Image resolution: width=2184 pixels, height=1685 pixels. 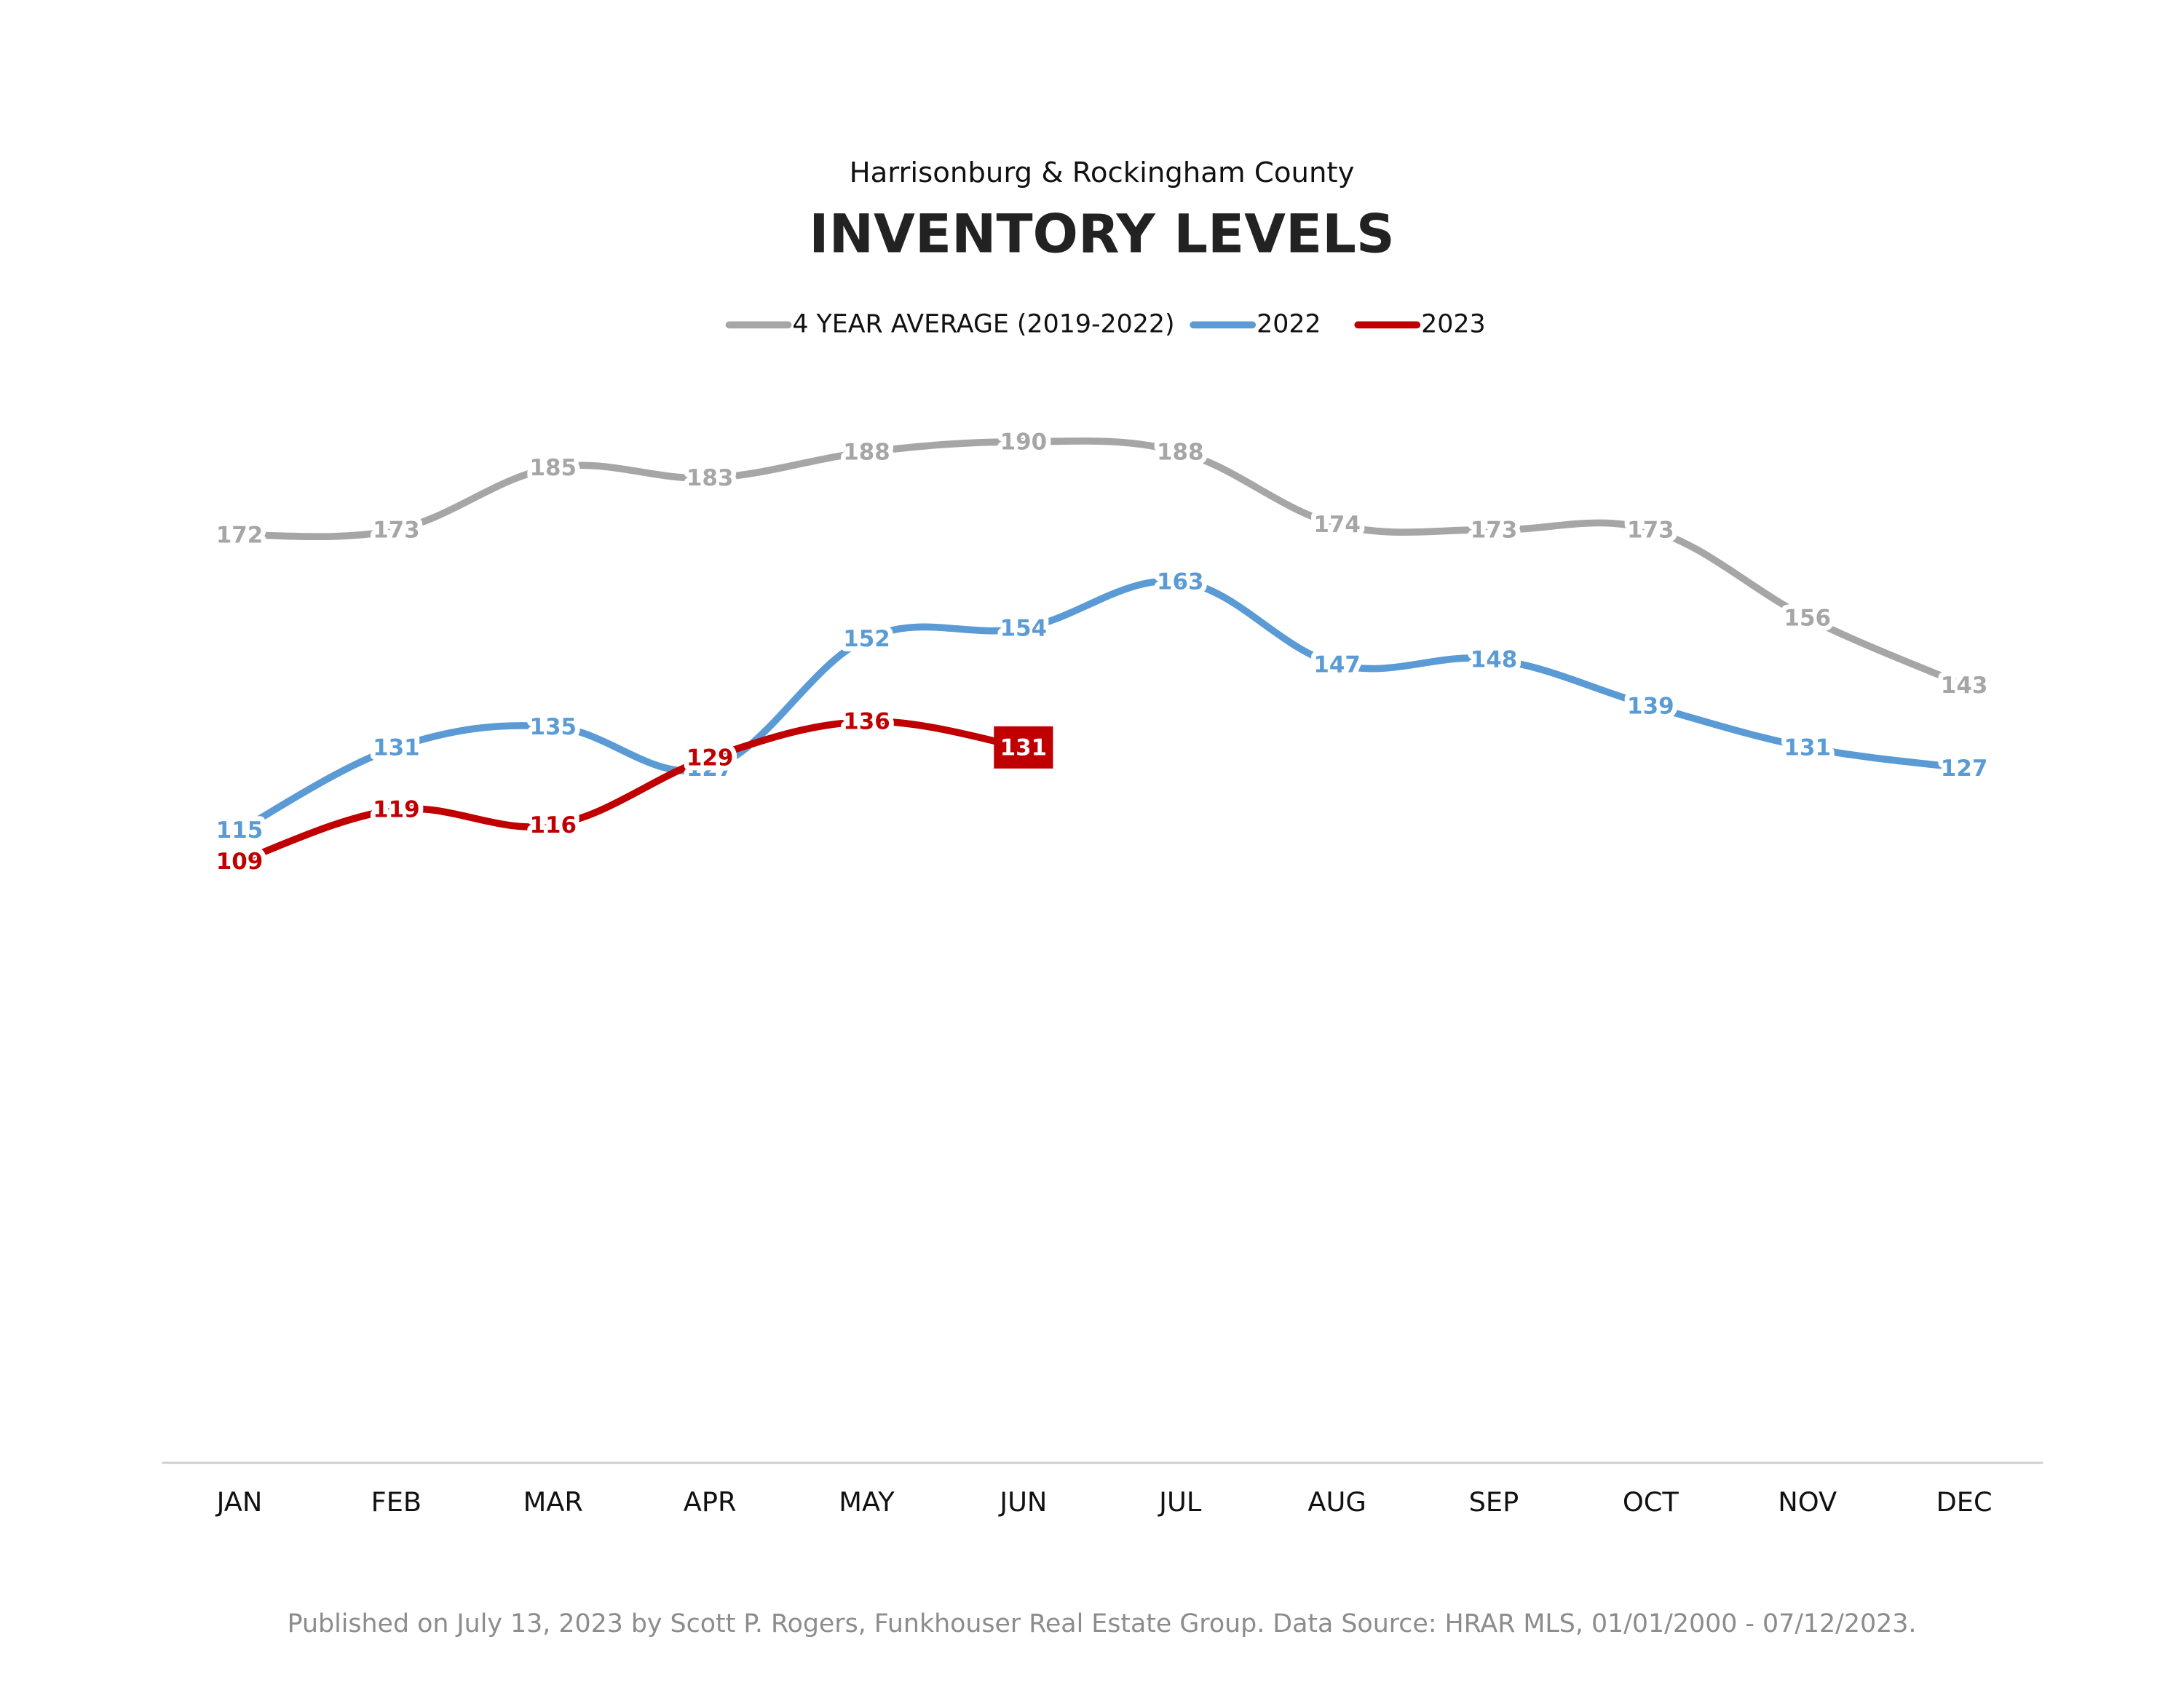 I want to click on x-tick-label: APR, so click(x=710, y=1502).